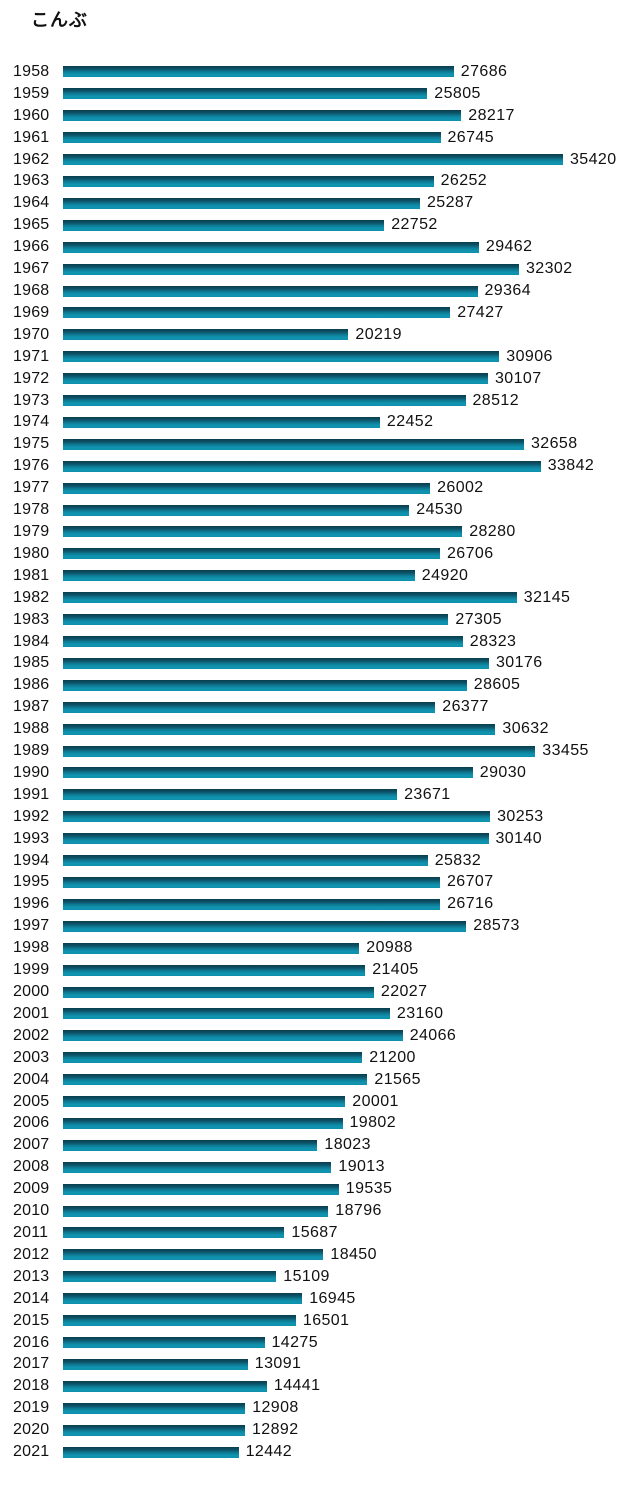 This screenshot has width=642, height=1499. I want to click on chart-row: 2003 21200, so click(321, 1058).